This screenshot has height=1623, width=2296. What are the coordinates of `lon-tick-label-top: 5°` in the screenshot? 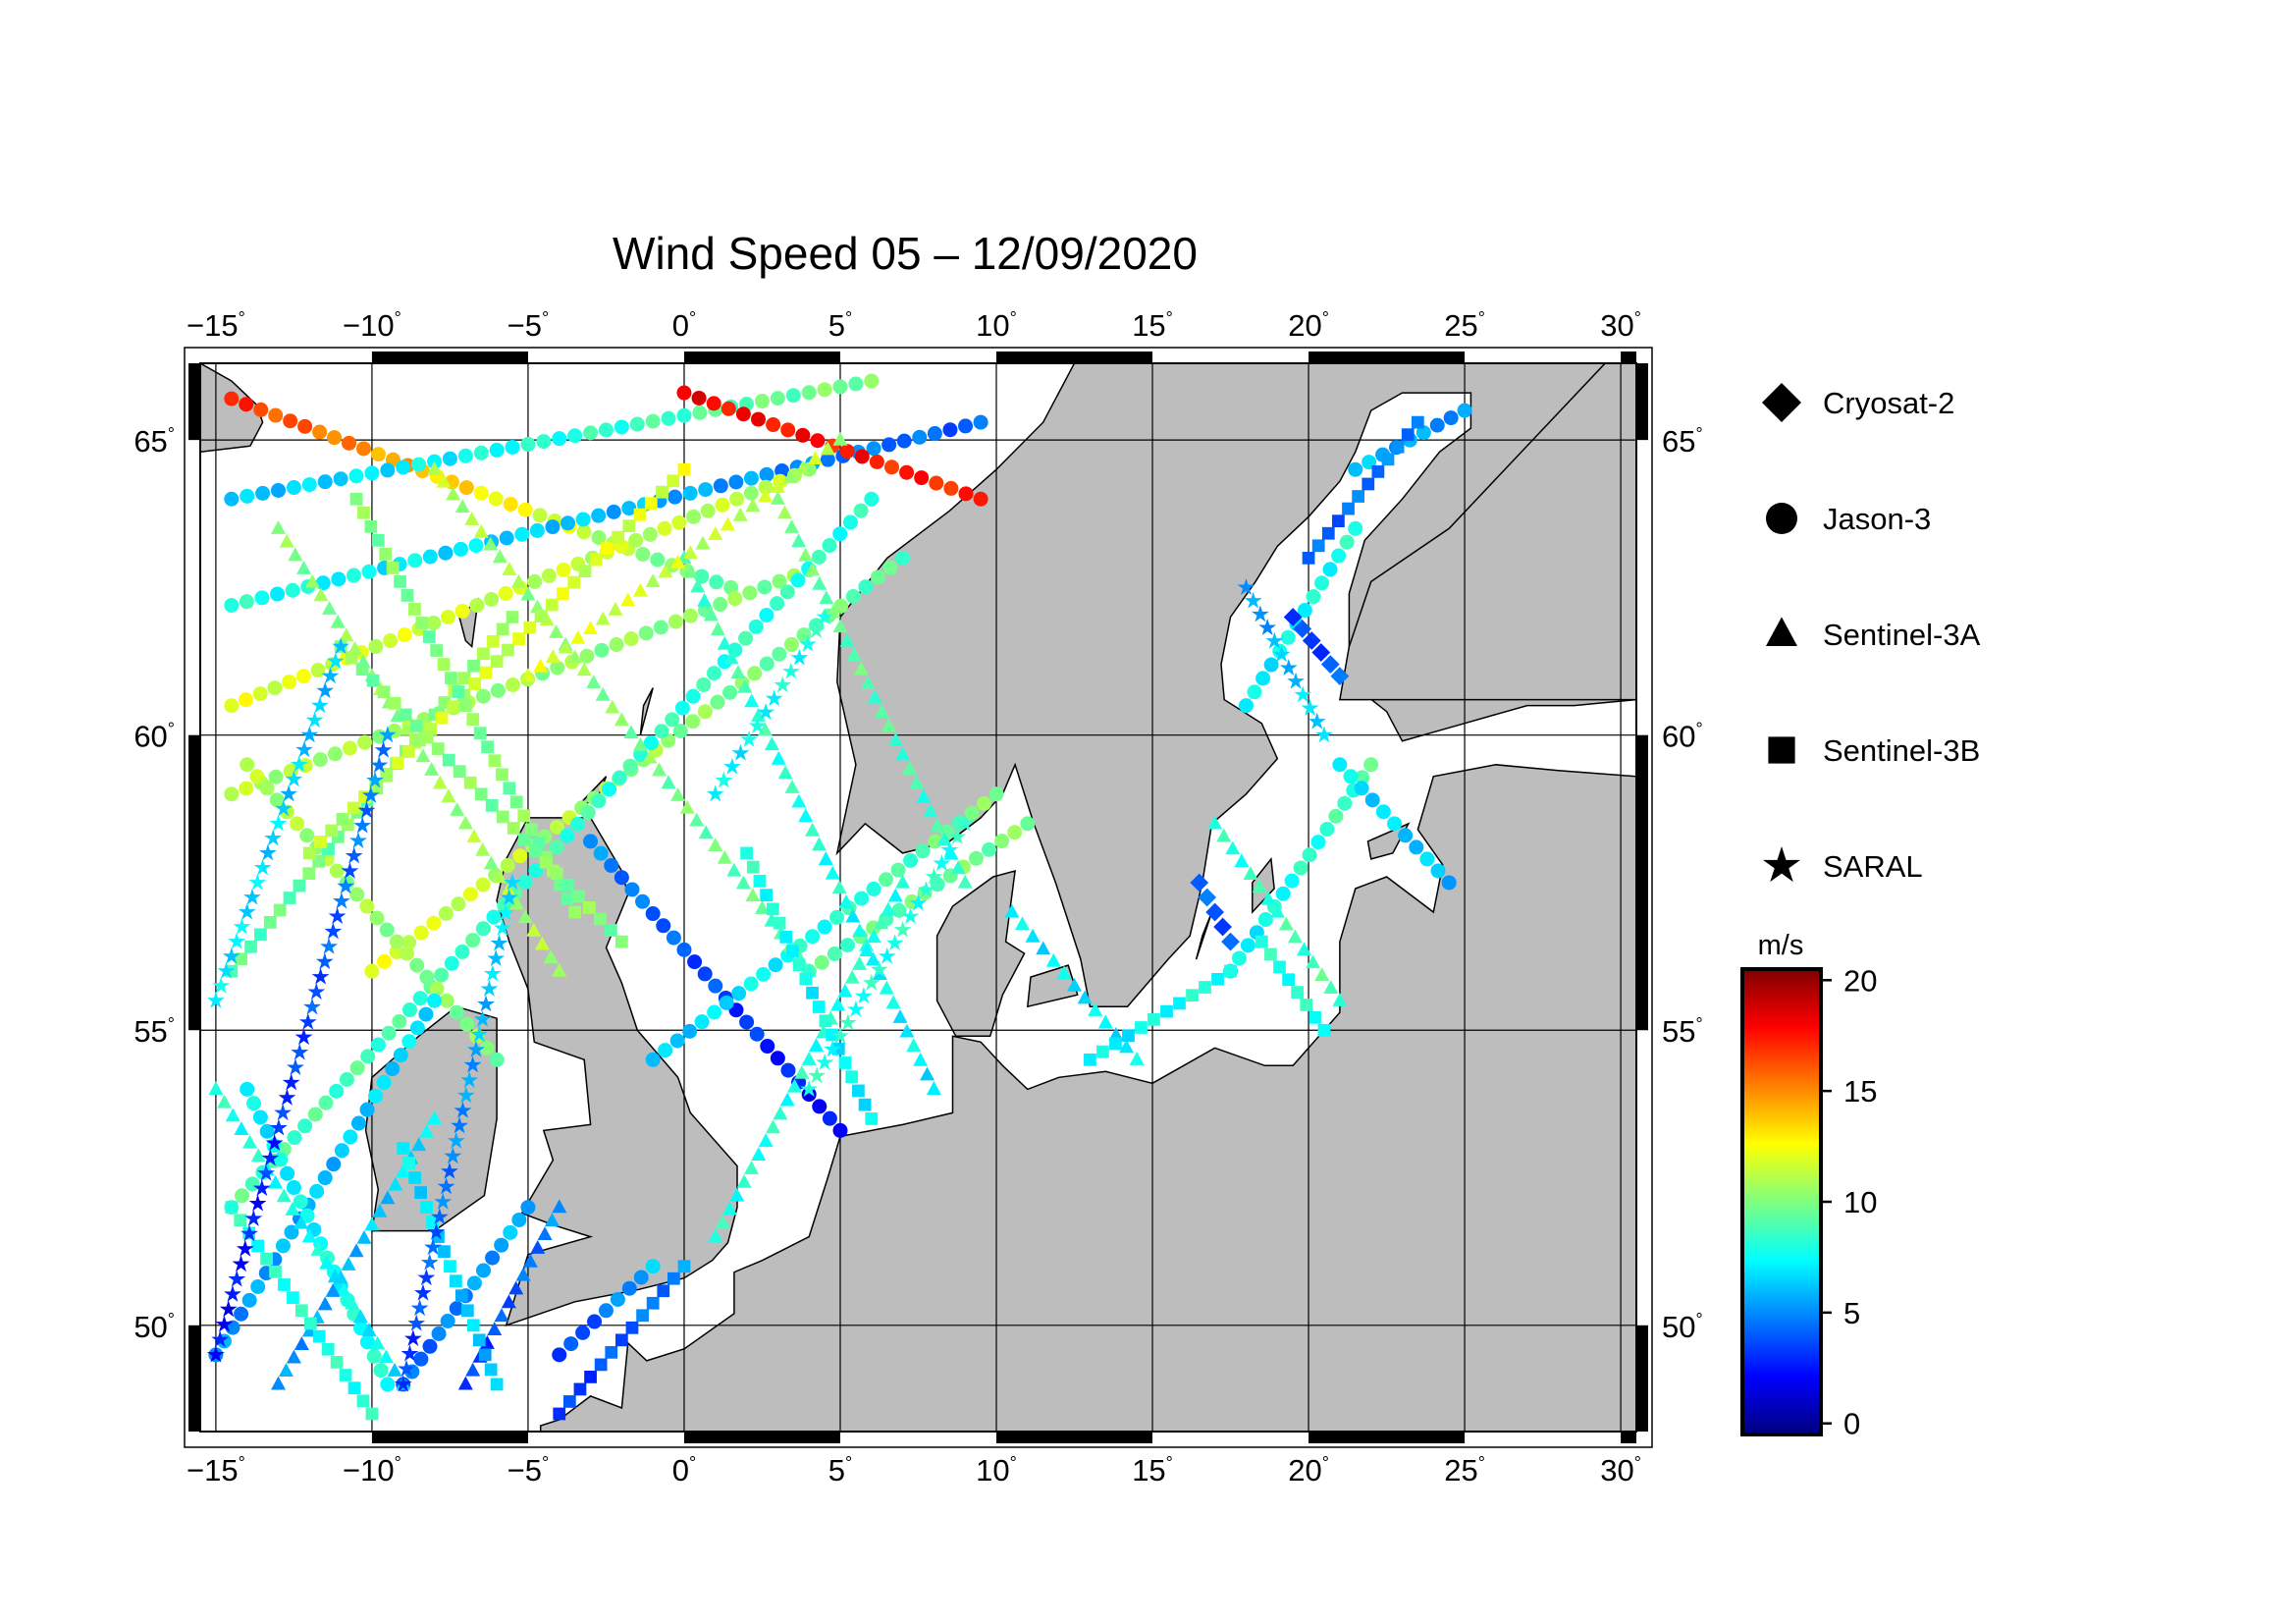 It's located at (840, 325).